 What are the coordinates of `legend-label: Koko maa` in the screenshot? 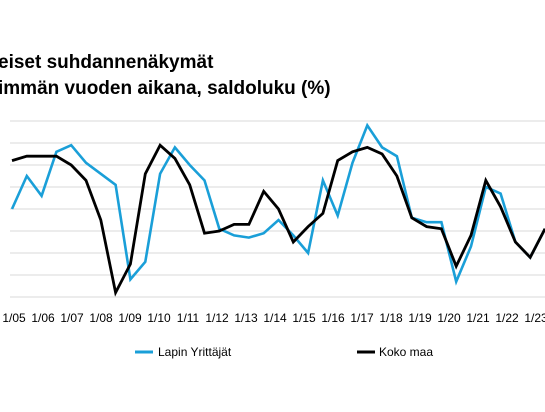 It's located at (406, 352).